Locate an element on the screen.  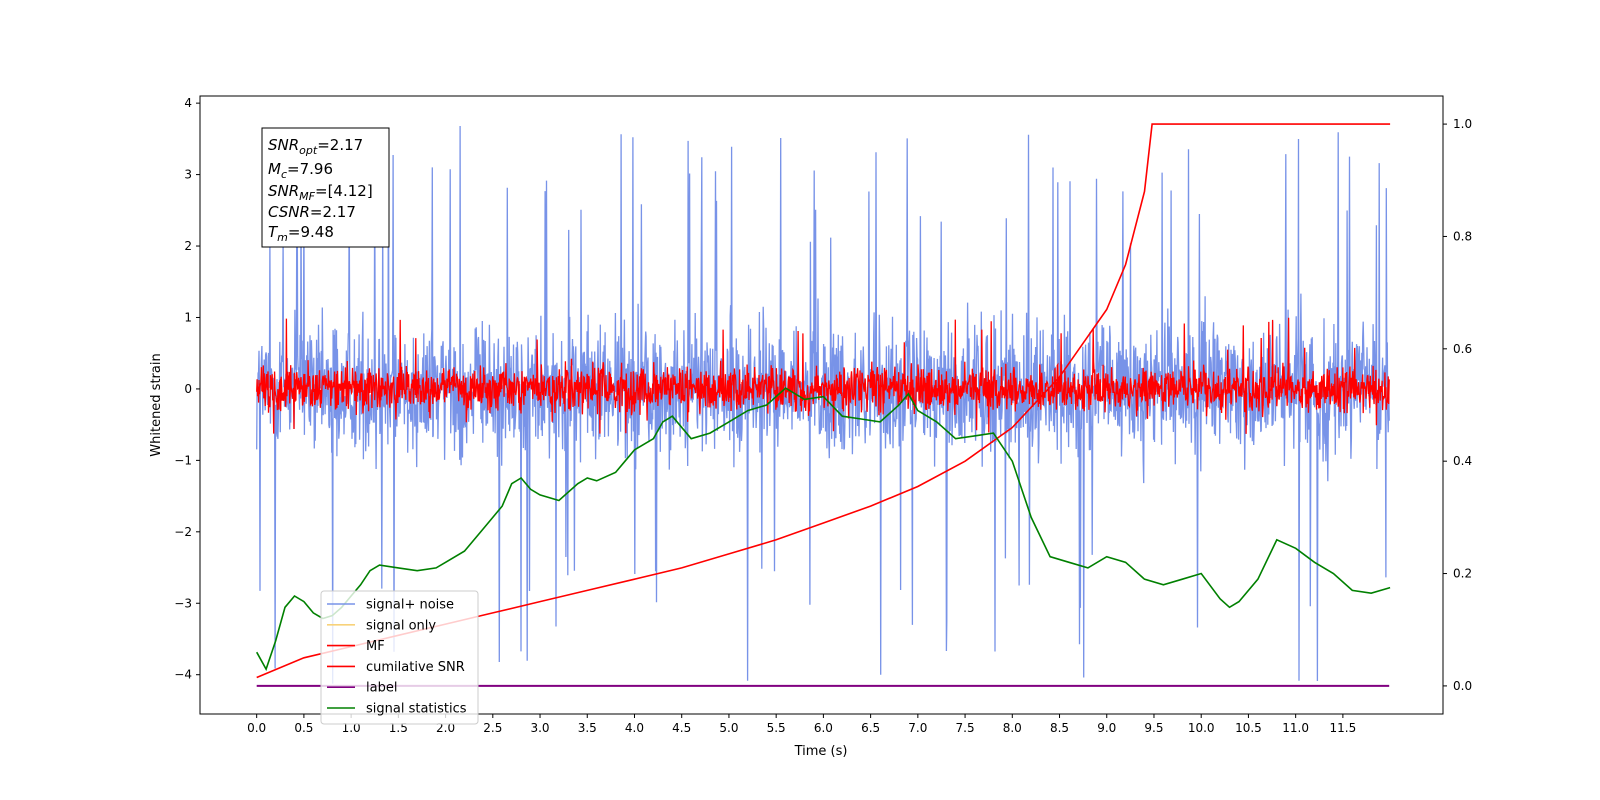
y2-tick-label: 0.8 is located at coordinates (1462, 236).